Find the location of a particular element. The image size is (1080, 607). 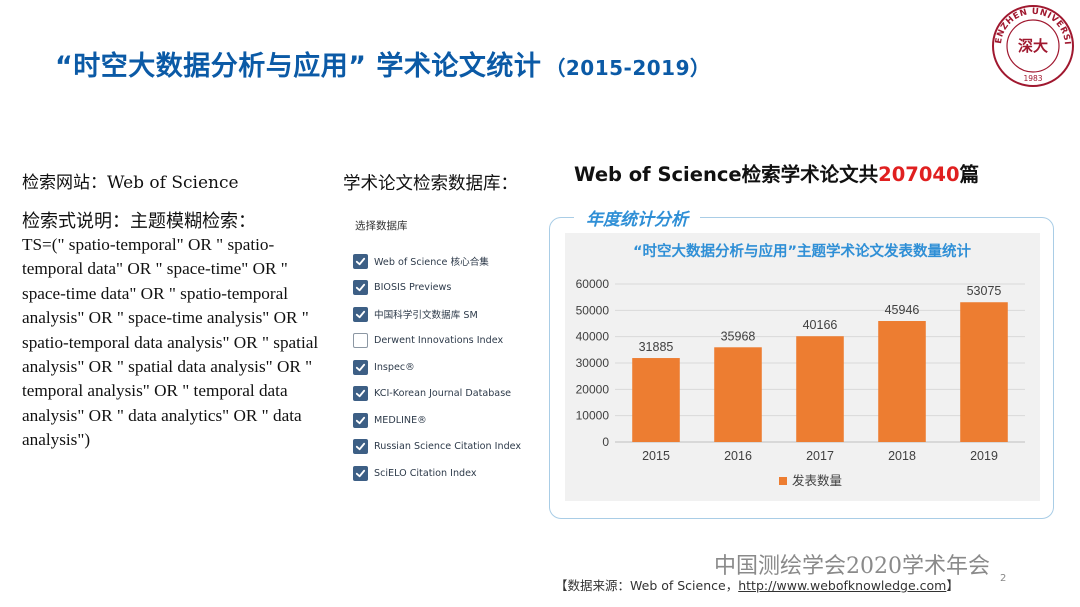

logo-year: 1983 is located at coordinates (1032, 78).